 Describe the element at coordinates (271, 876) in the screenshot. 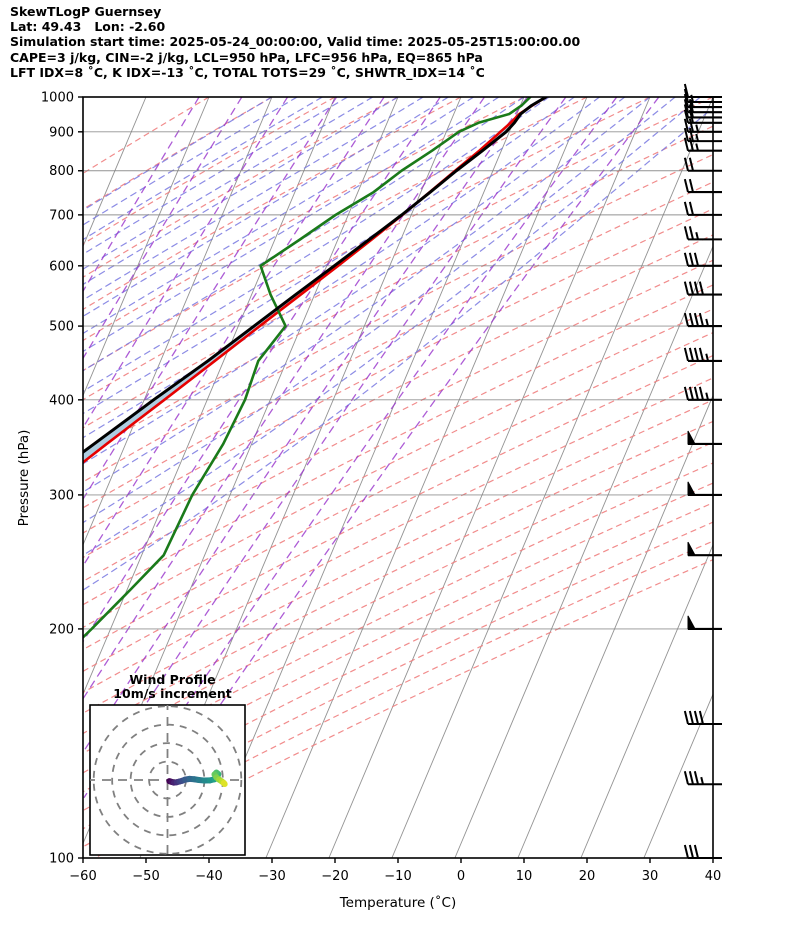

I see `x-tick-label: −30` at that location.